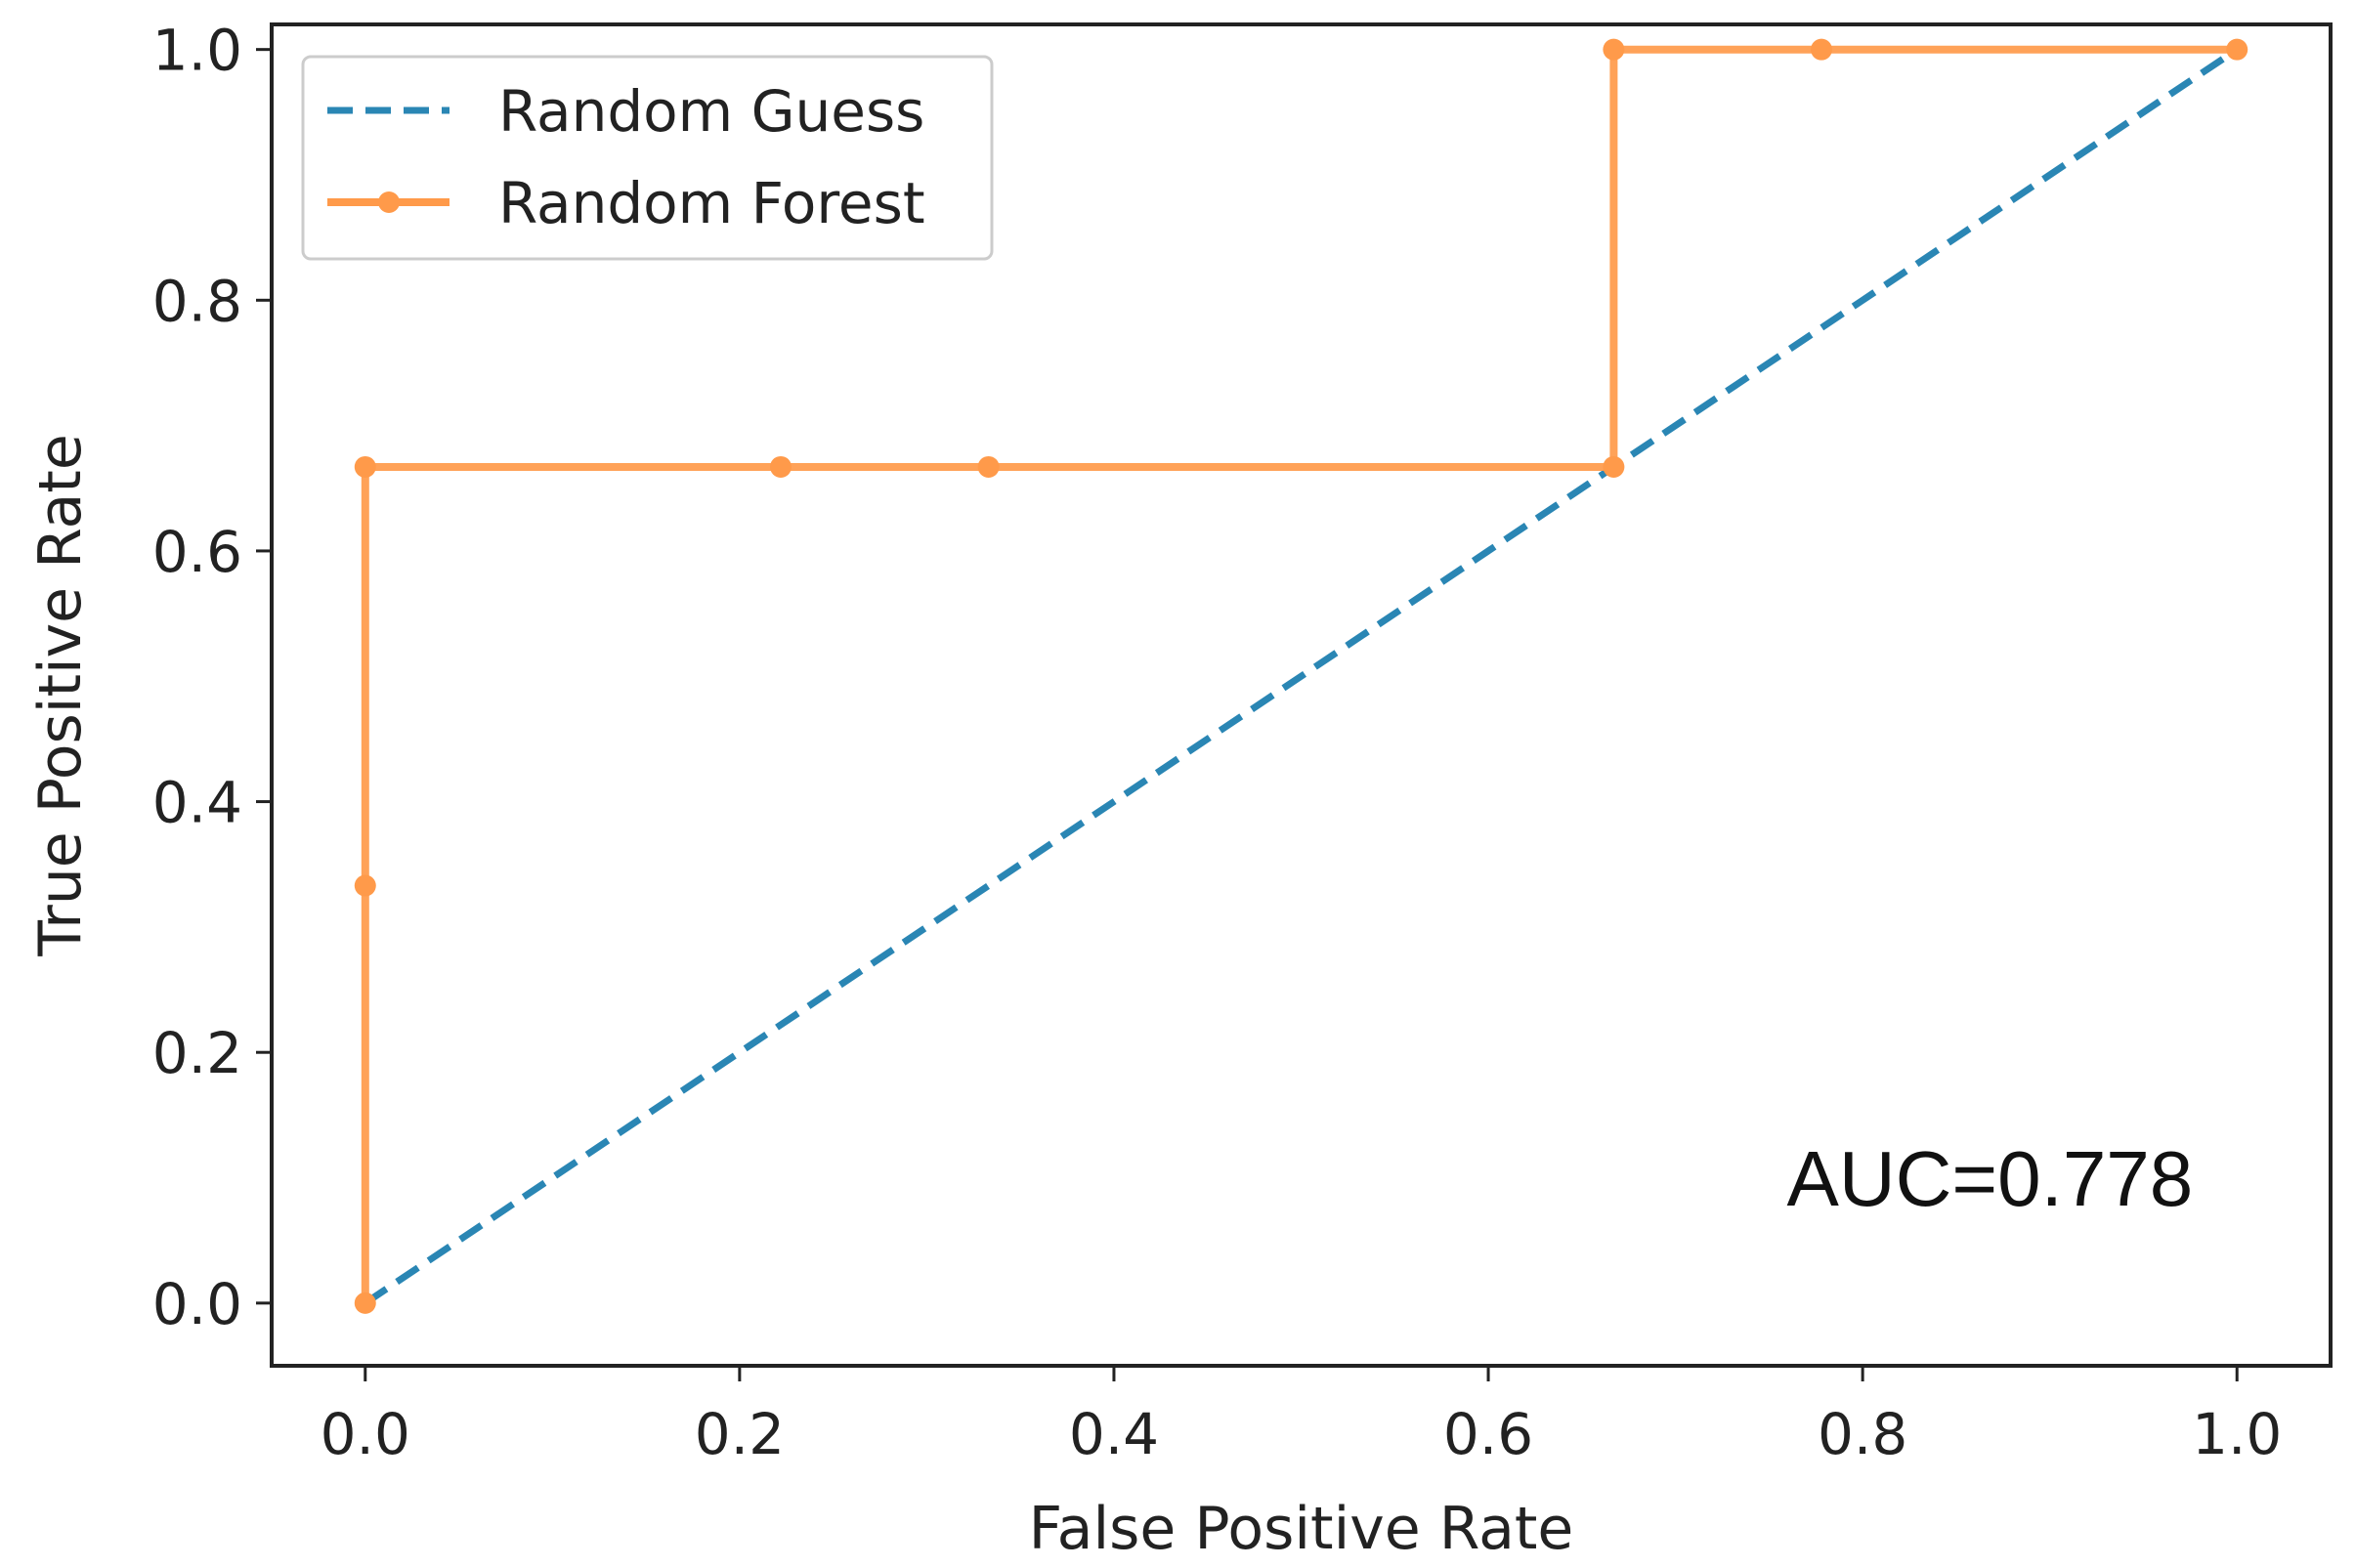 The image size is (2355, 1568). I want to click on y-axis-label: True Positive Rate, so click(60, 695).